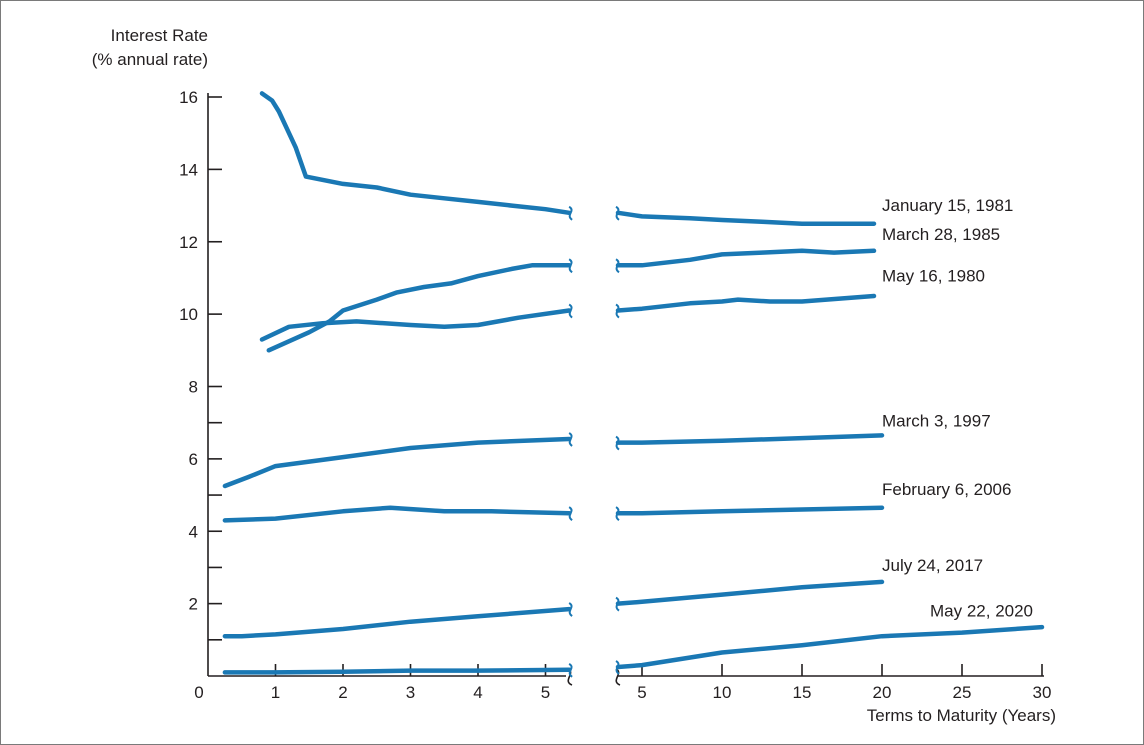 Image resolution: width=1144 pixels, height=745 pixels. Describe the element at coordinates (397, 514) in the screenshot. I see `series-line-left-february-6-2006` at that location.